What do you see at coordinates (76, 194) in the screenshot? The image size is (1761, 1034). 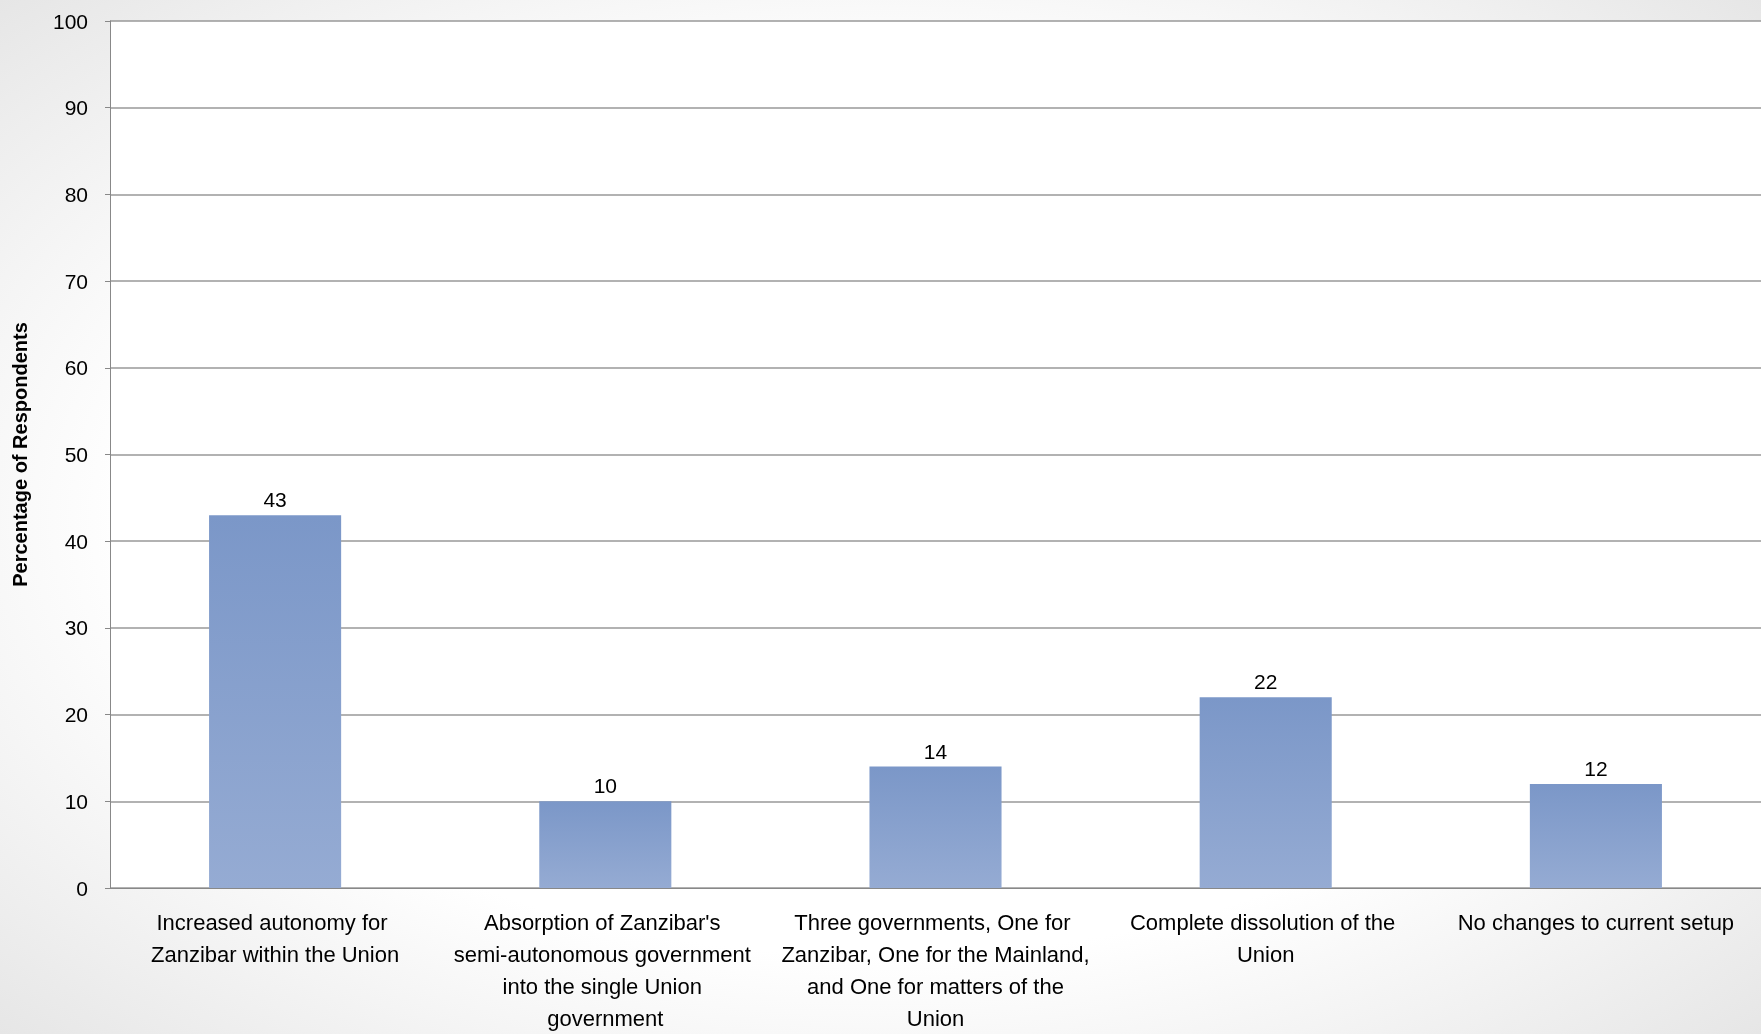 I see `y-tick-label: 80` at bounding box center [76, 194].